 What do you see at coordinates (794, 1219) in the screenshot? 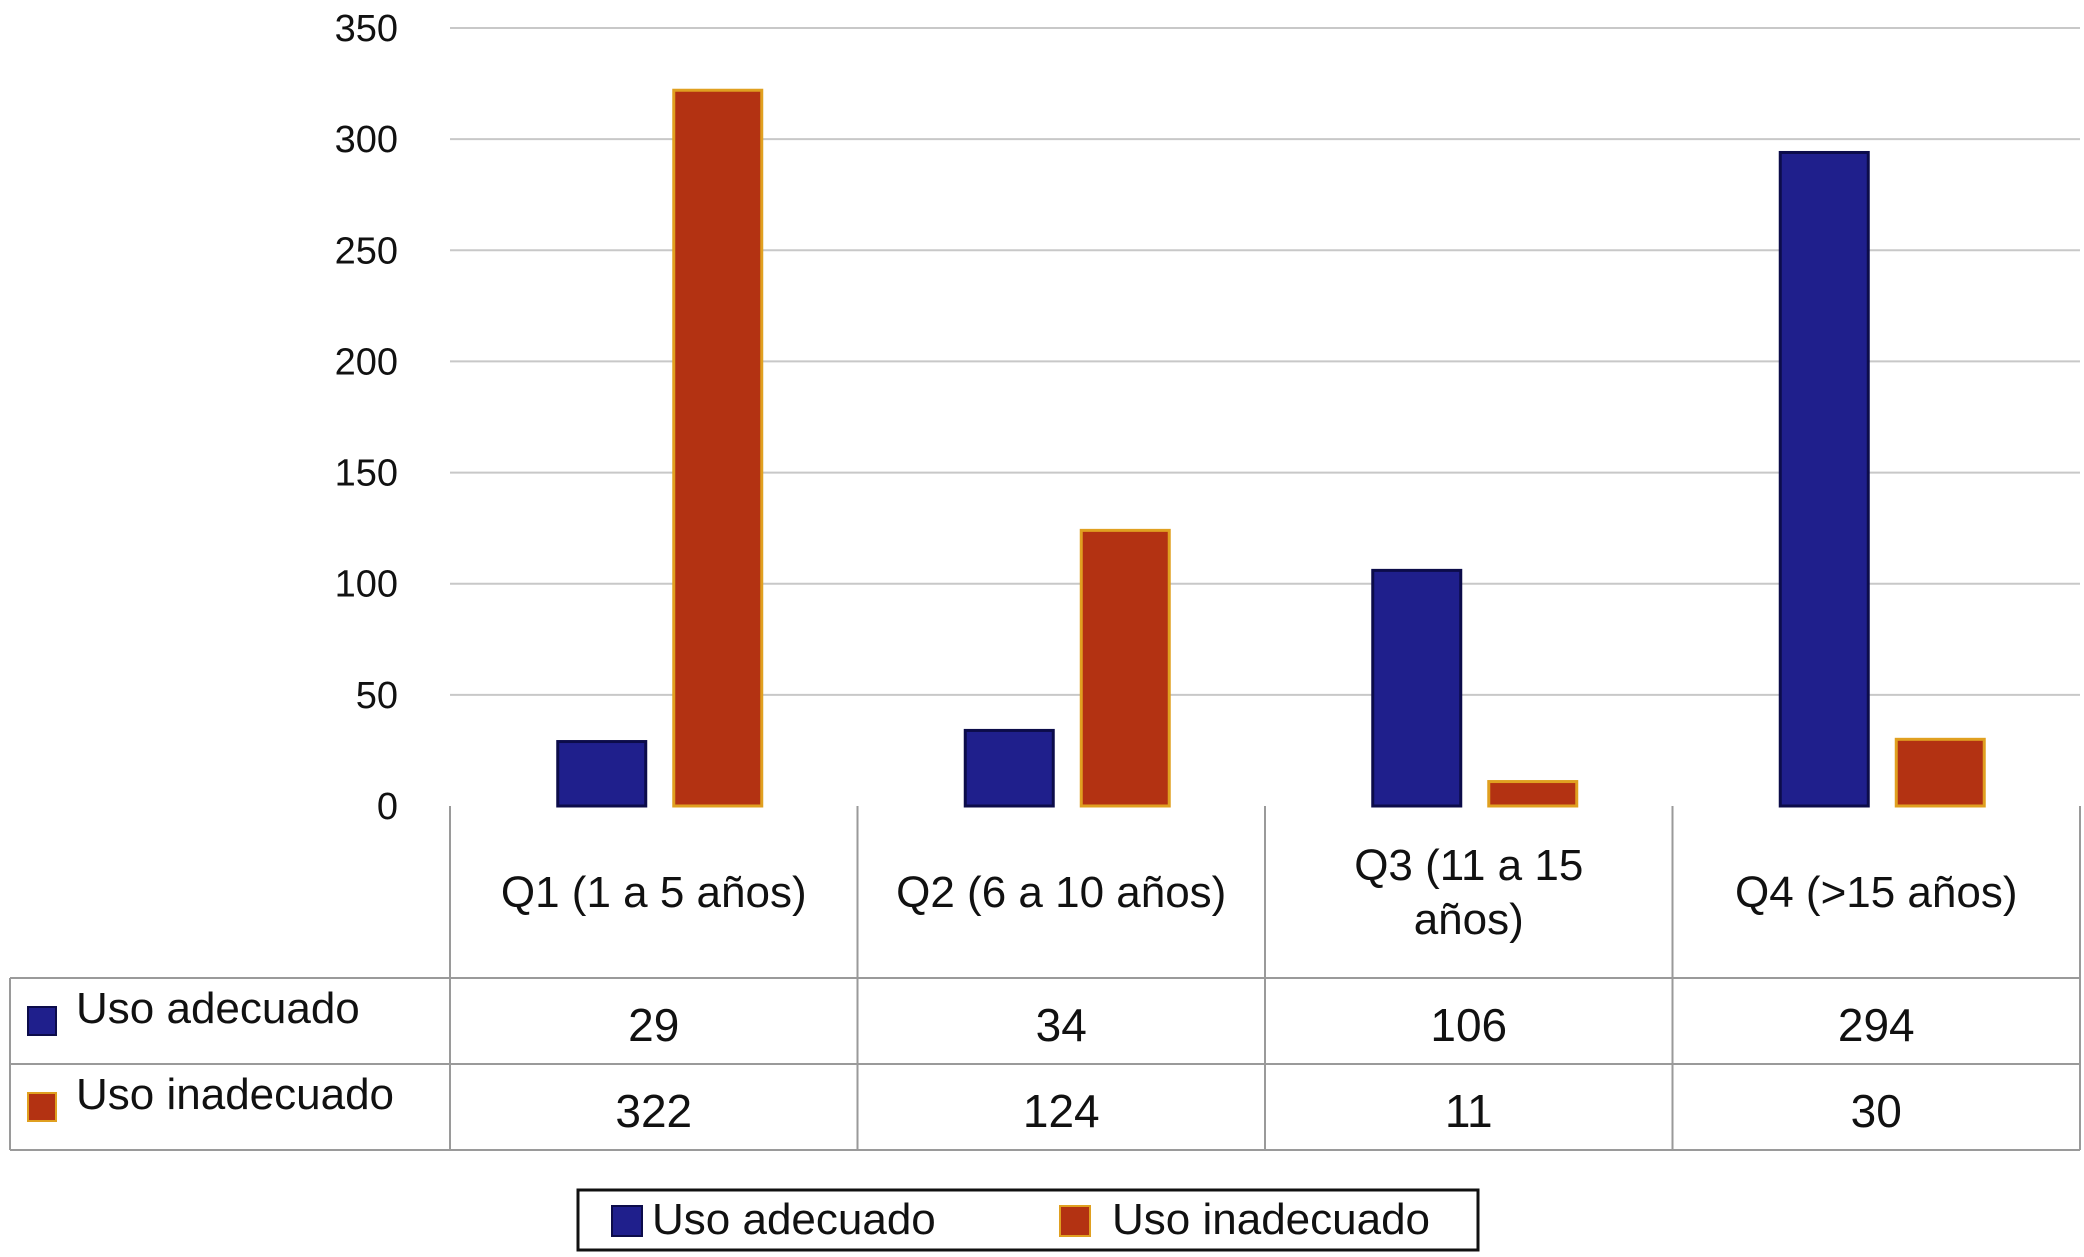
I see `legend-label: Uso adecuado` at bounding box center [794, 1219].